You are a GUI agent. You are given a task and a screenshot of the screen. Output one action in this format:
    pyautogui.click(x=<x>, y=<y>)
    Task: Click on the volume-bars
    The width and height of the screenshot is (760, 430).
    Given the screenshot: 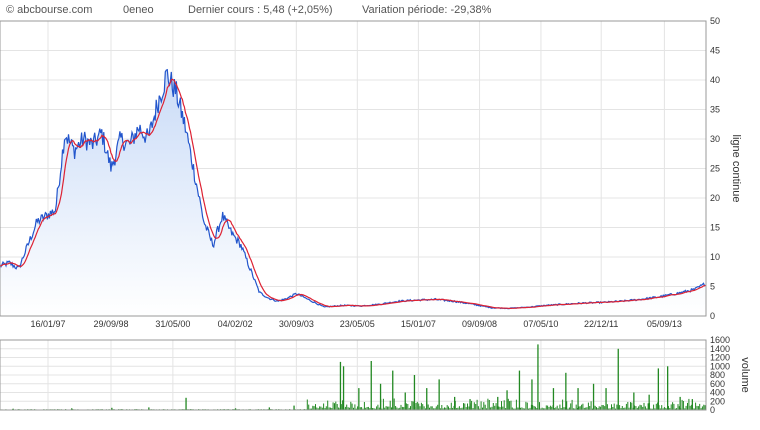 What is the action you would take?
    pyautogui.click(x=353, y=377)
    